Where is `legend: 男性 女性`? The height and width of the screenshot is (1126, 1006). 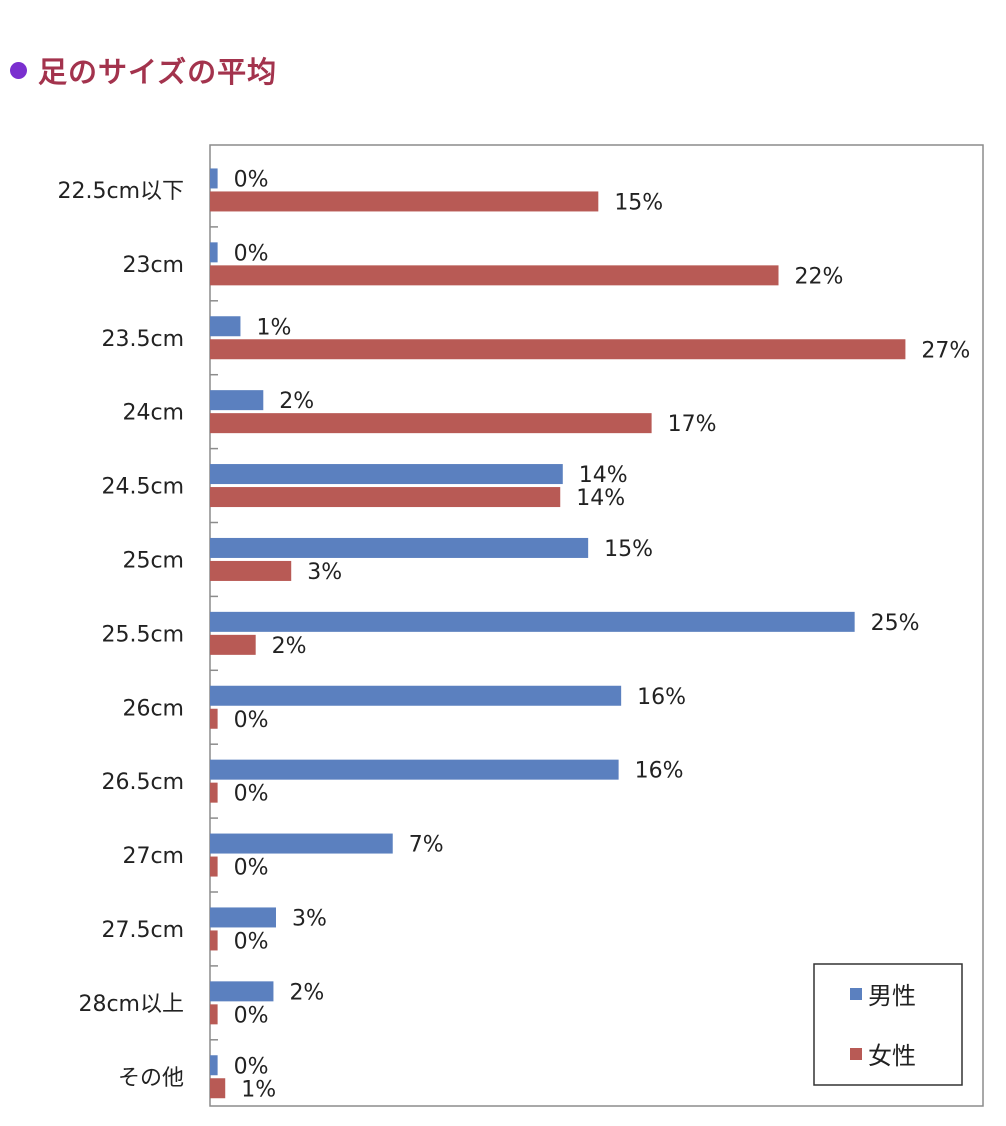
legend: 男性 女性 is located at coordinates (888, 1024).